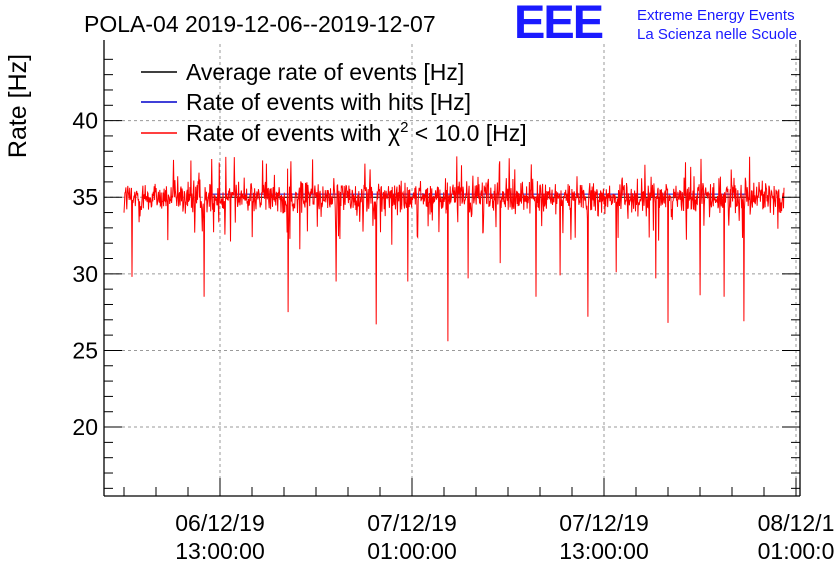 This screenshot has width=836, height=572. I want to click on legend-entry-label: Rate of events with hits [Hz], so click(328, 102).